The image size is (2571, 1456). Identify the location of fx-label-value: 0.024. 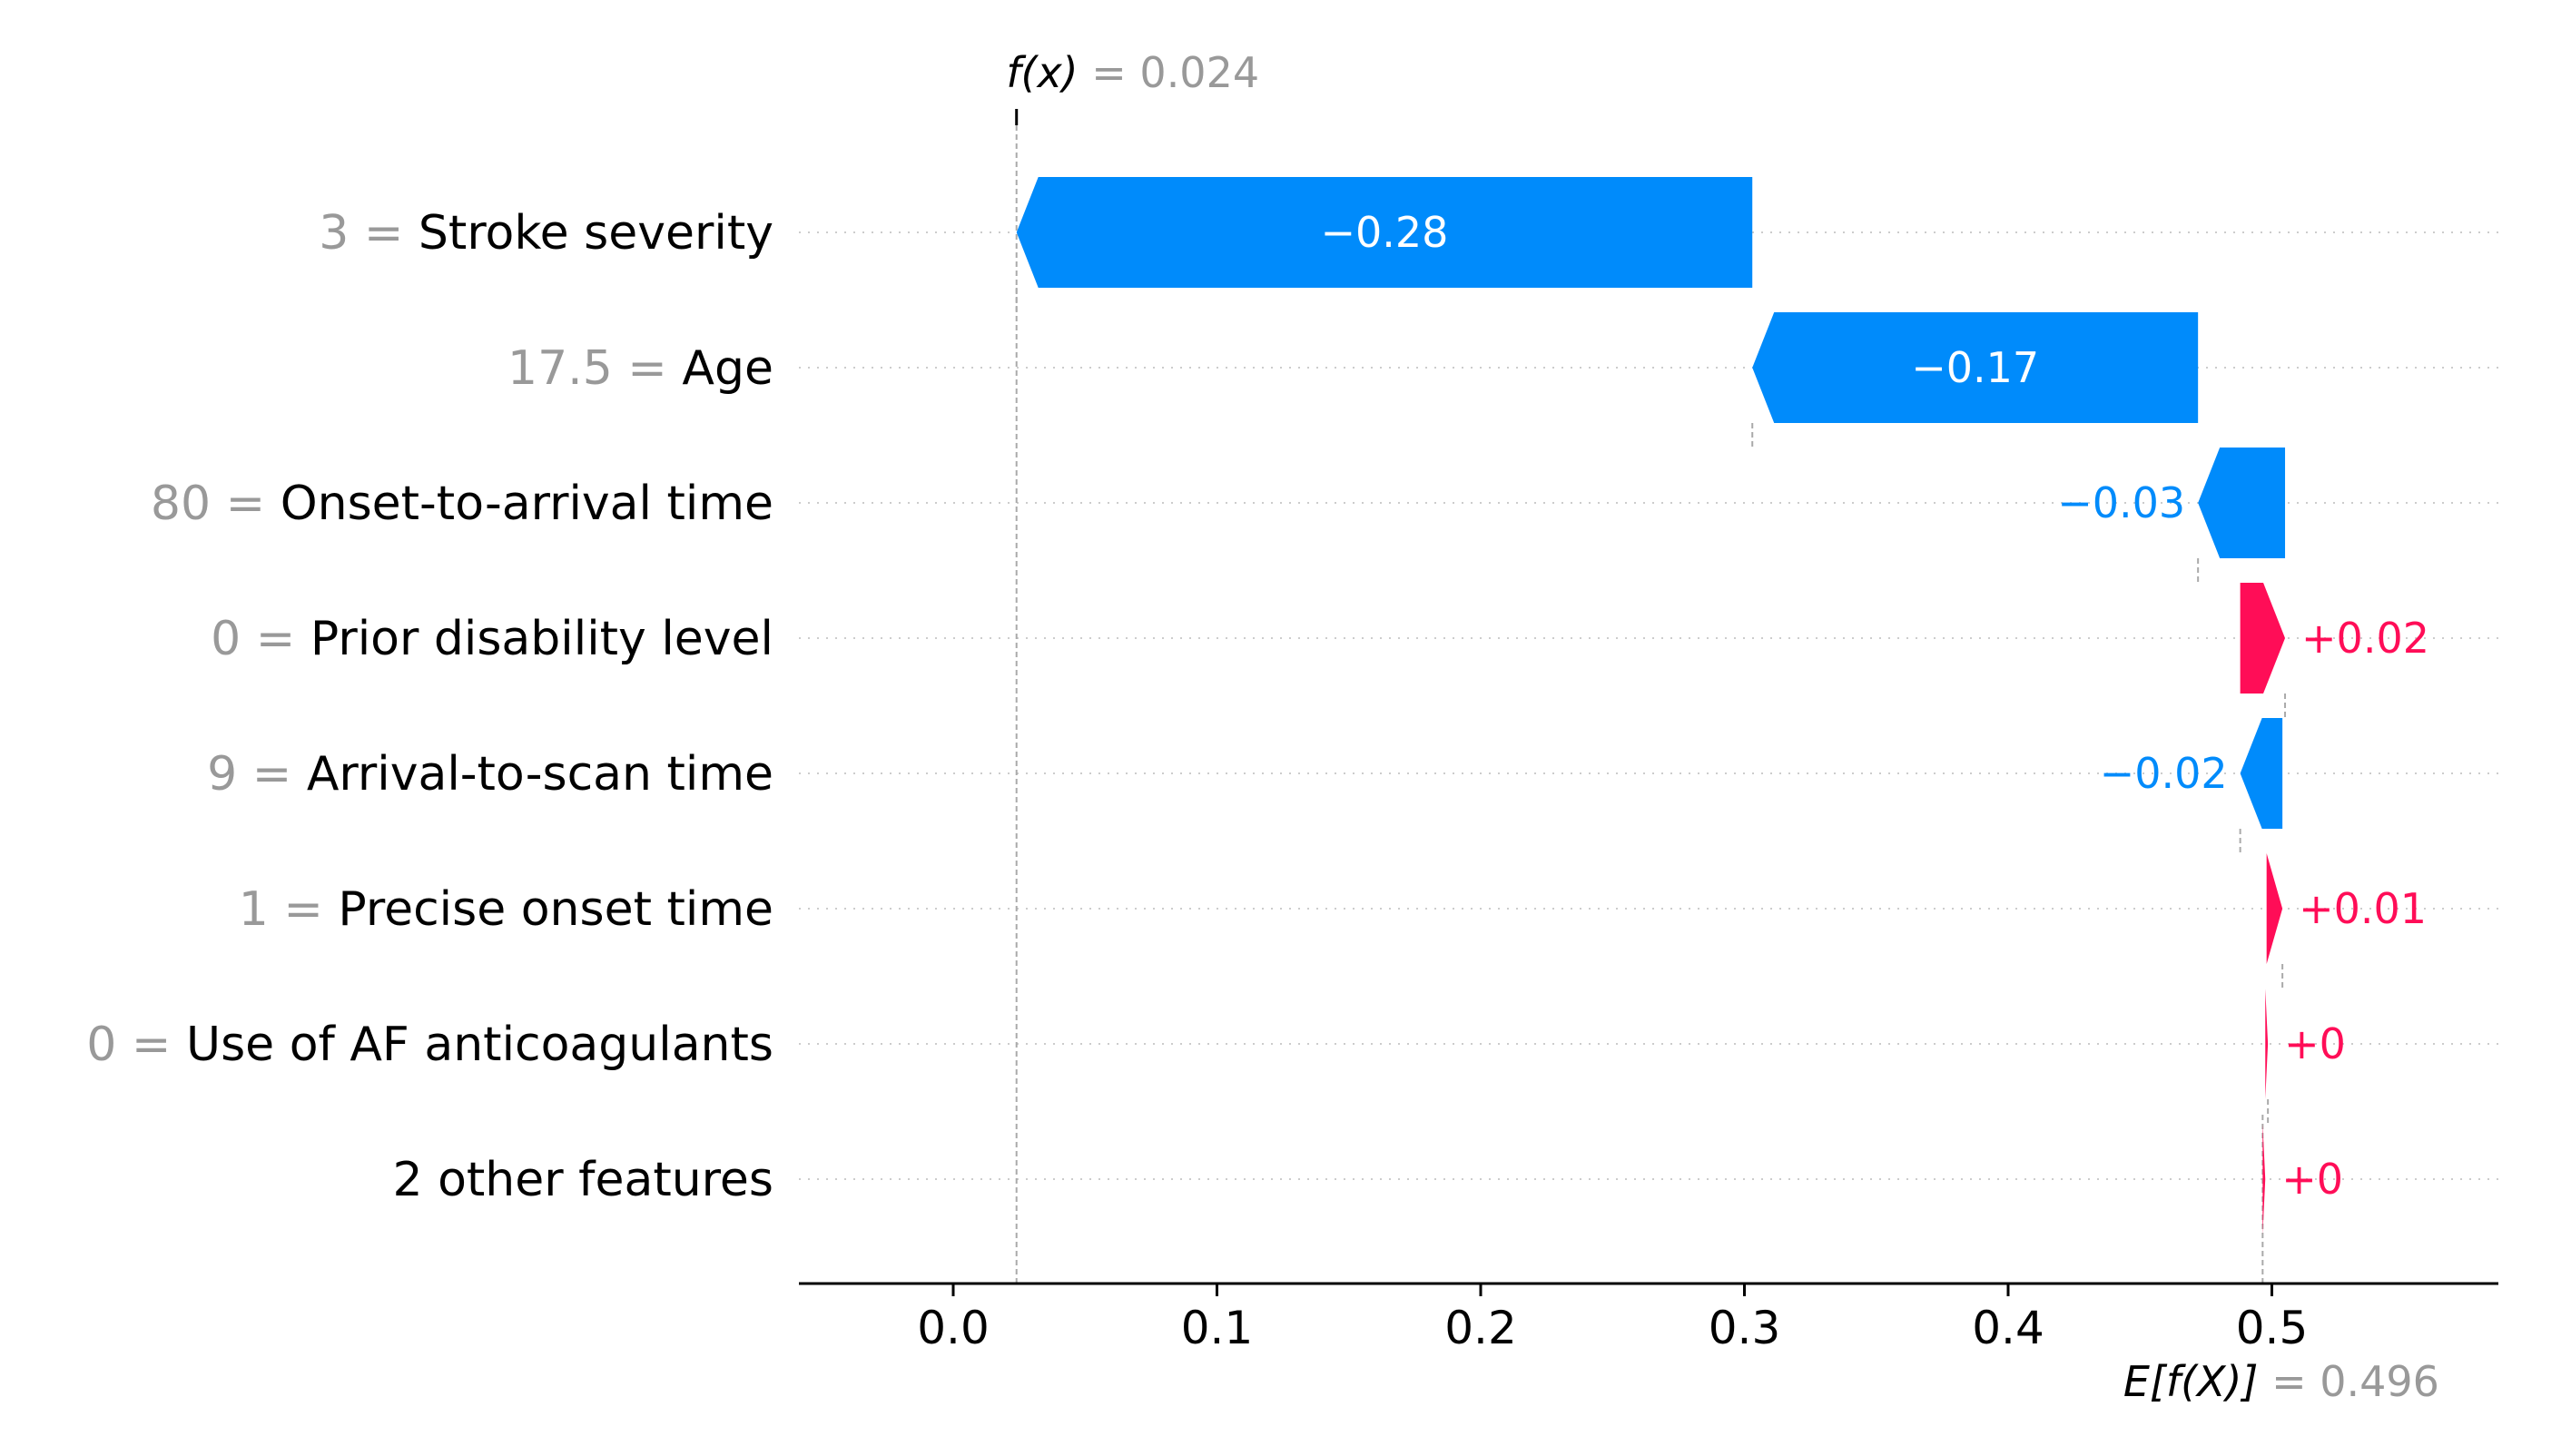
(1199, 72).